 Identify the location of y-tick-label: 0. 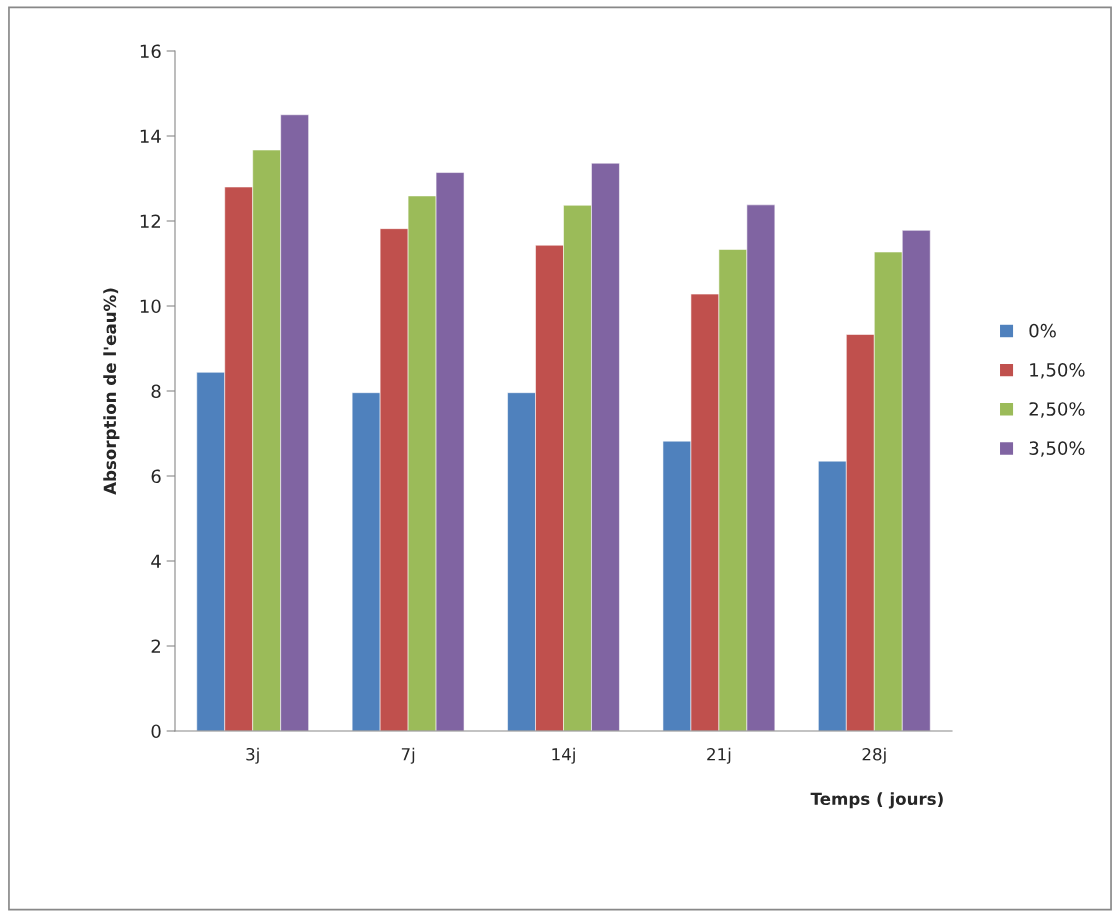
(156, 731).